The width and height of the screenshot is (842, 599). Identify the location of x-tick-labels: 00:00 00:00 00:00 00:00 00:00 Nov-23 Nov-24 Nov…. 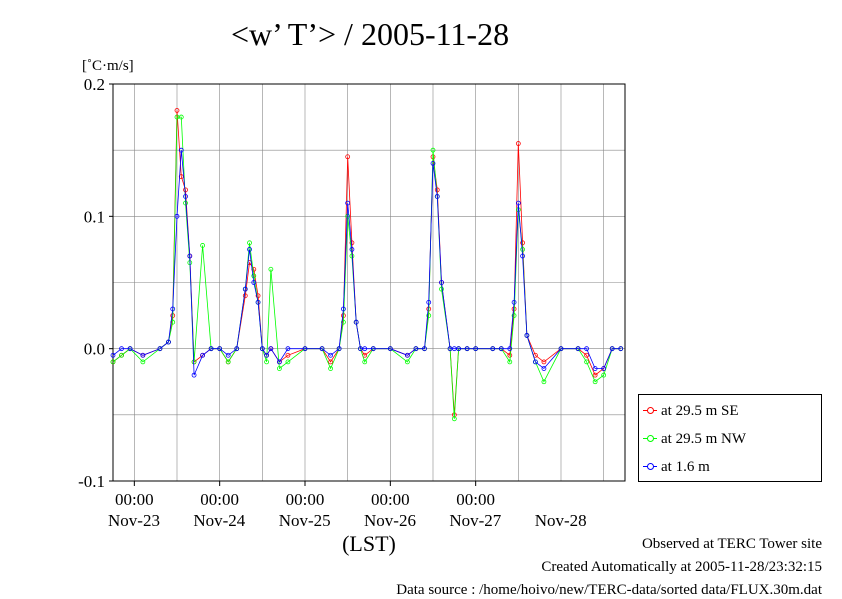
(347, 505).